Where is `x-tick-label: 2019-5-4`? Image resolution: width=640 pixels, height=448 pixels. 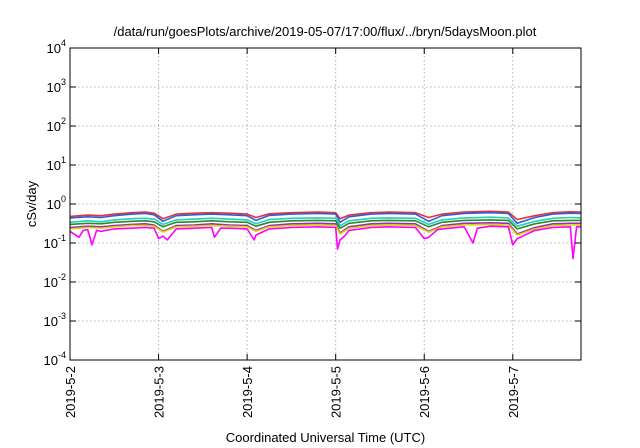 x-tick-label: 2019-5-4 is located at coordinates (247, 392).